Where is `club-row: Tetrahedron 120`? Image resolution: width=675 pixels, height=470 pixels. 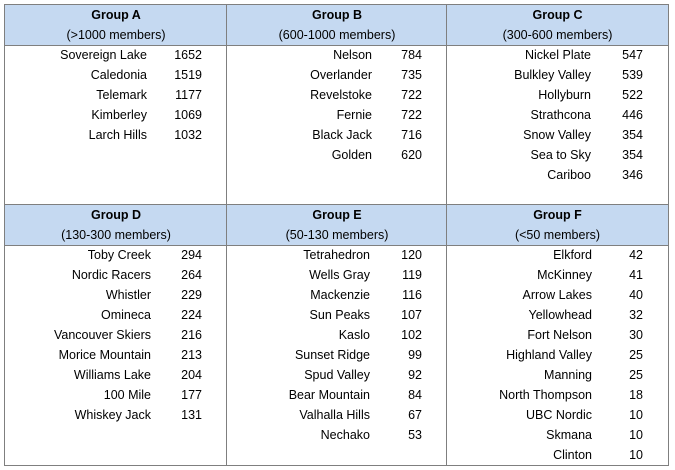
club-row: Tetrahedron 120 is located at coordinates (337, 255).